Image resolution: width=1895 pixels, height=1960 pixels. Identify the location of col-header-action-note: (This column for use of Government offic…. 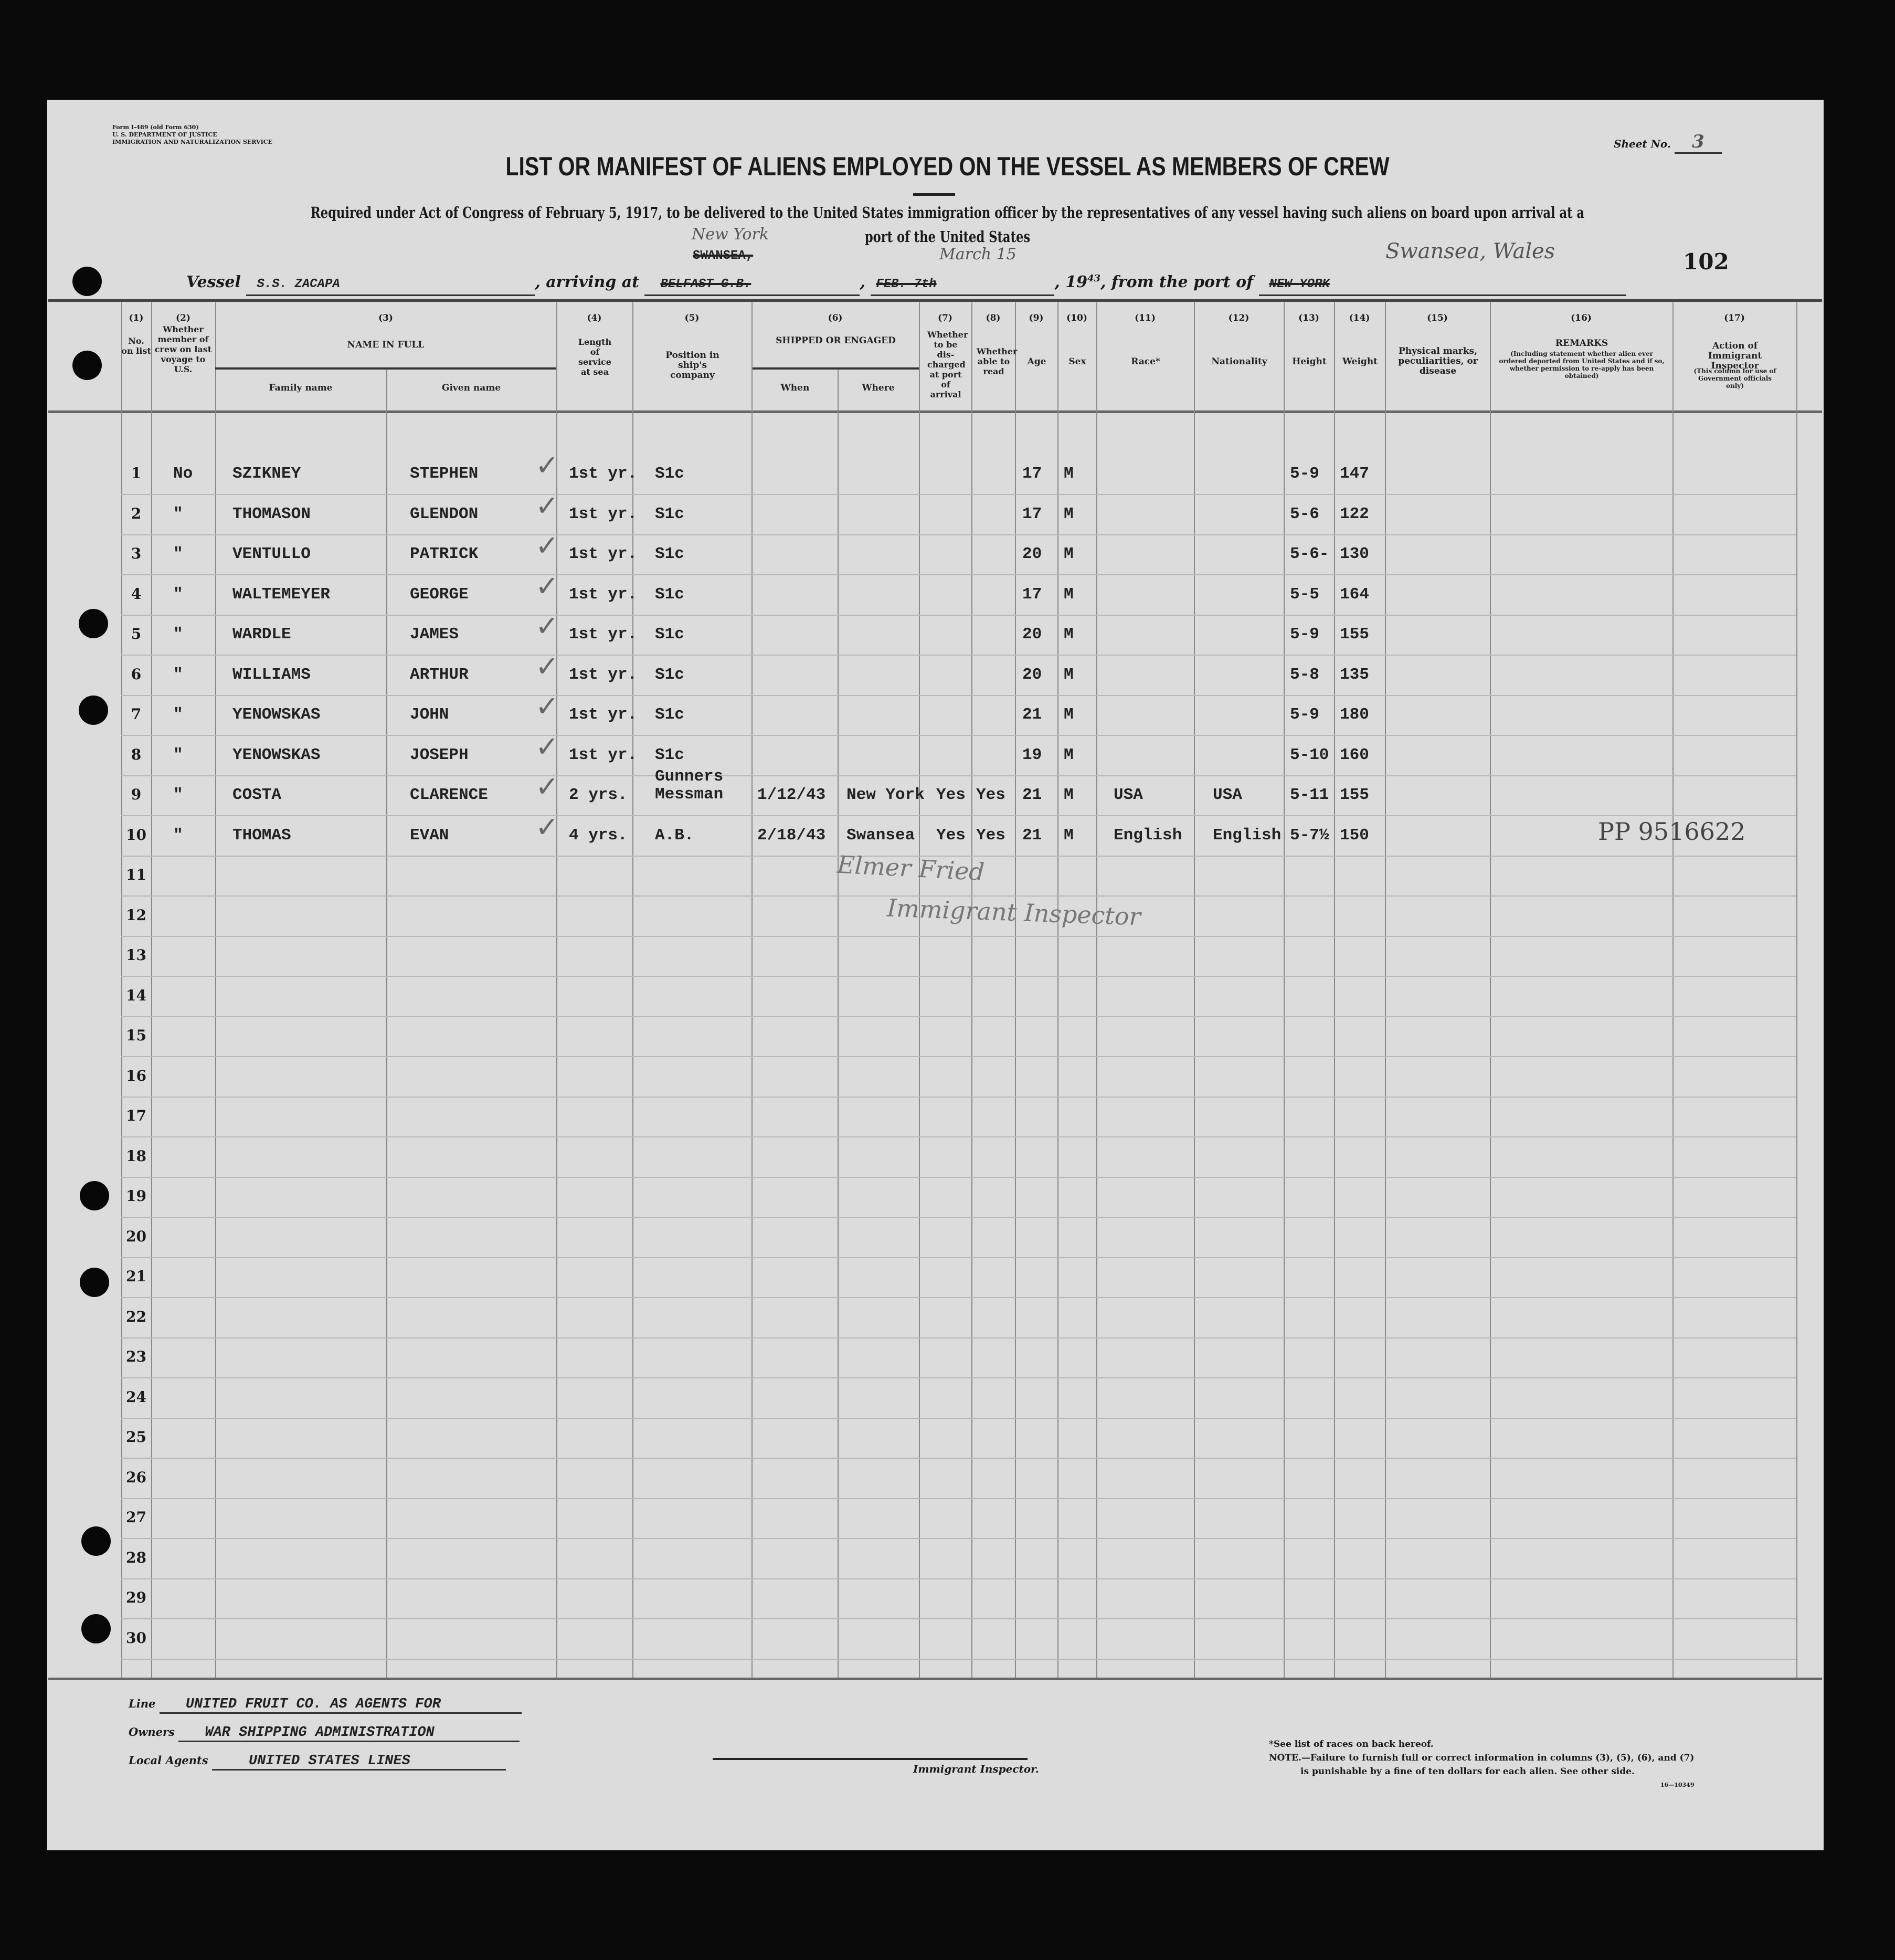
(1735, 378).